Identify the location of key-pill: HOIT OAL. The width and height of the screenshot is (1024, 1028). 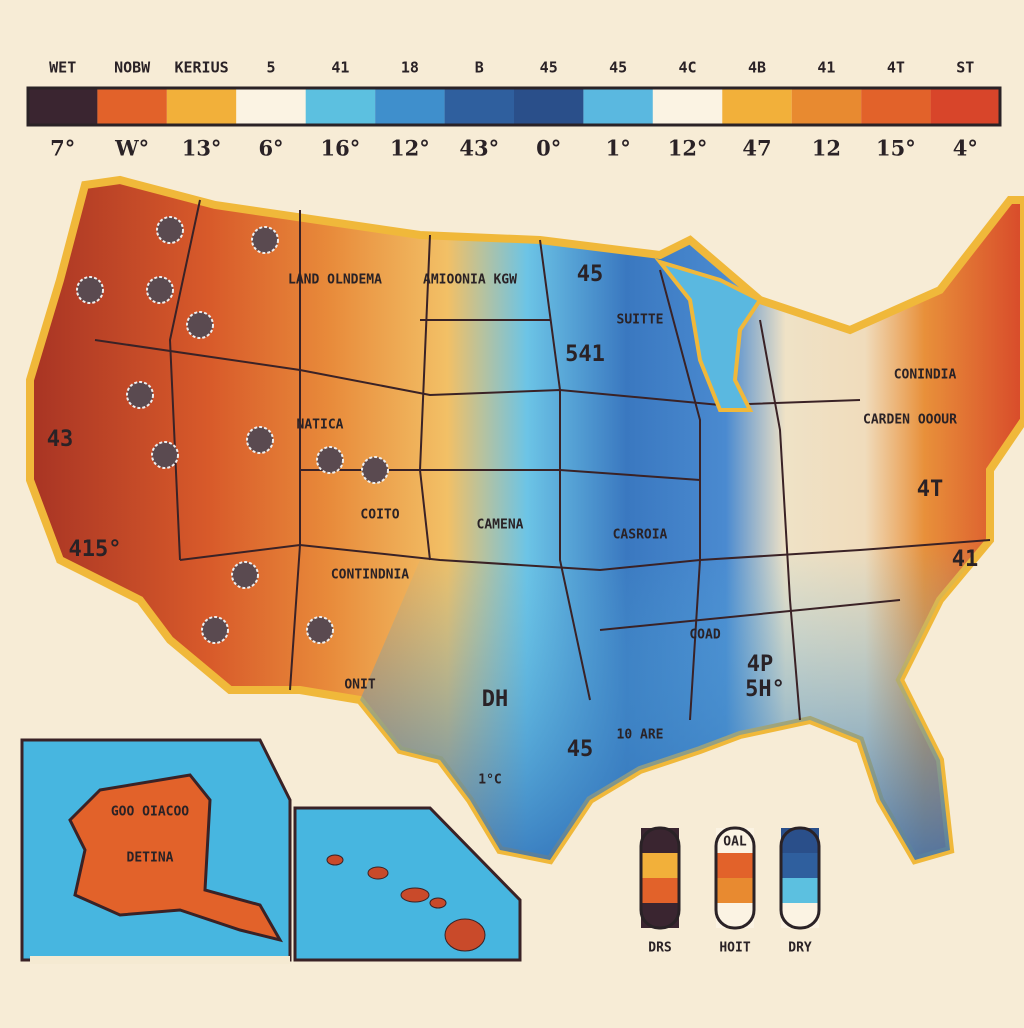
(735, 891).